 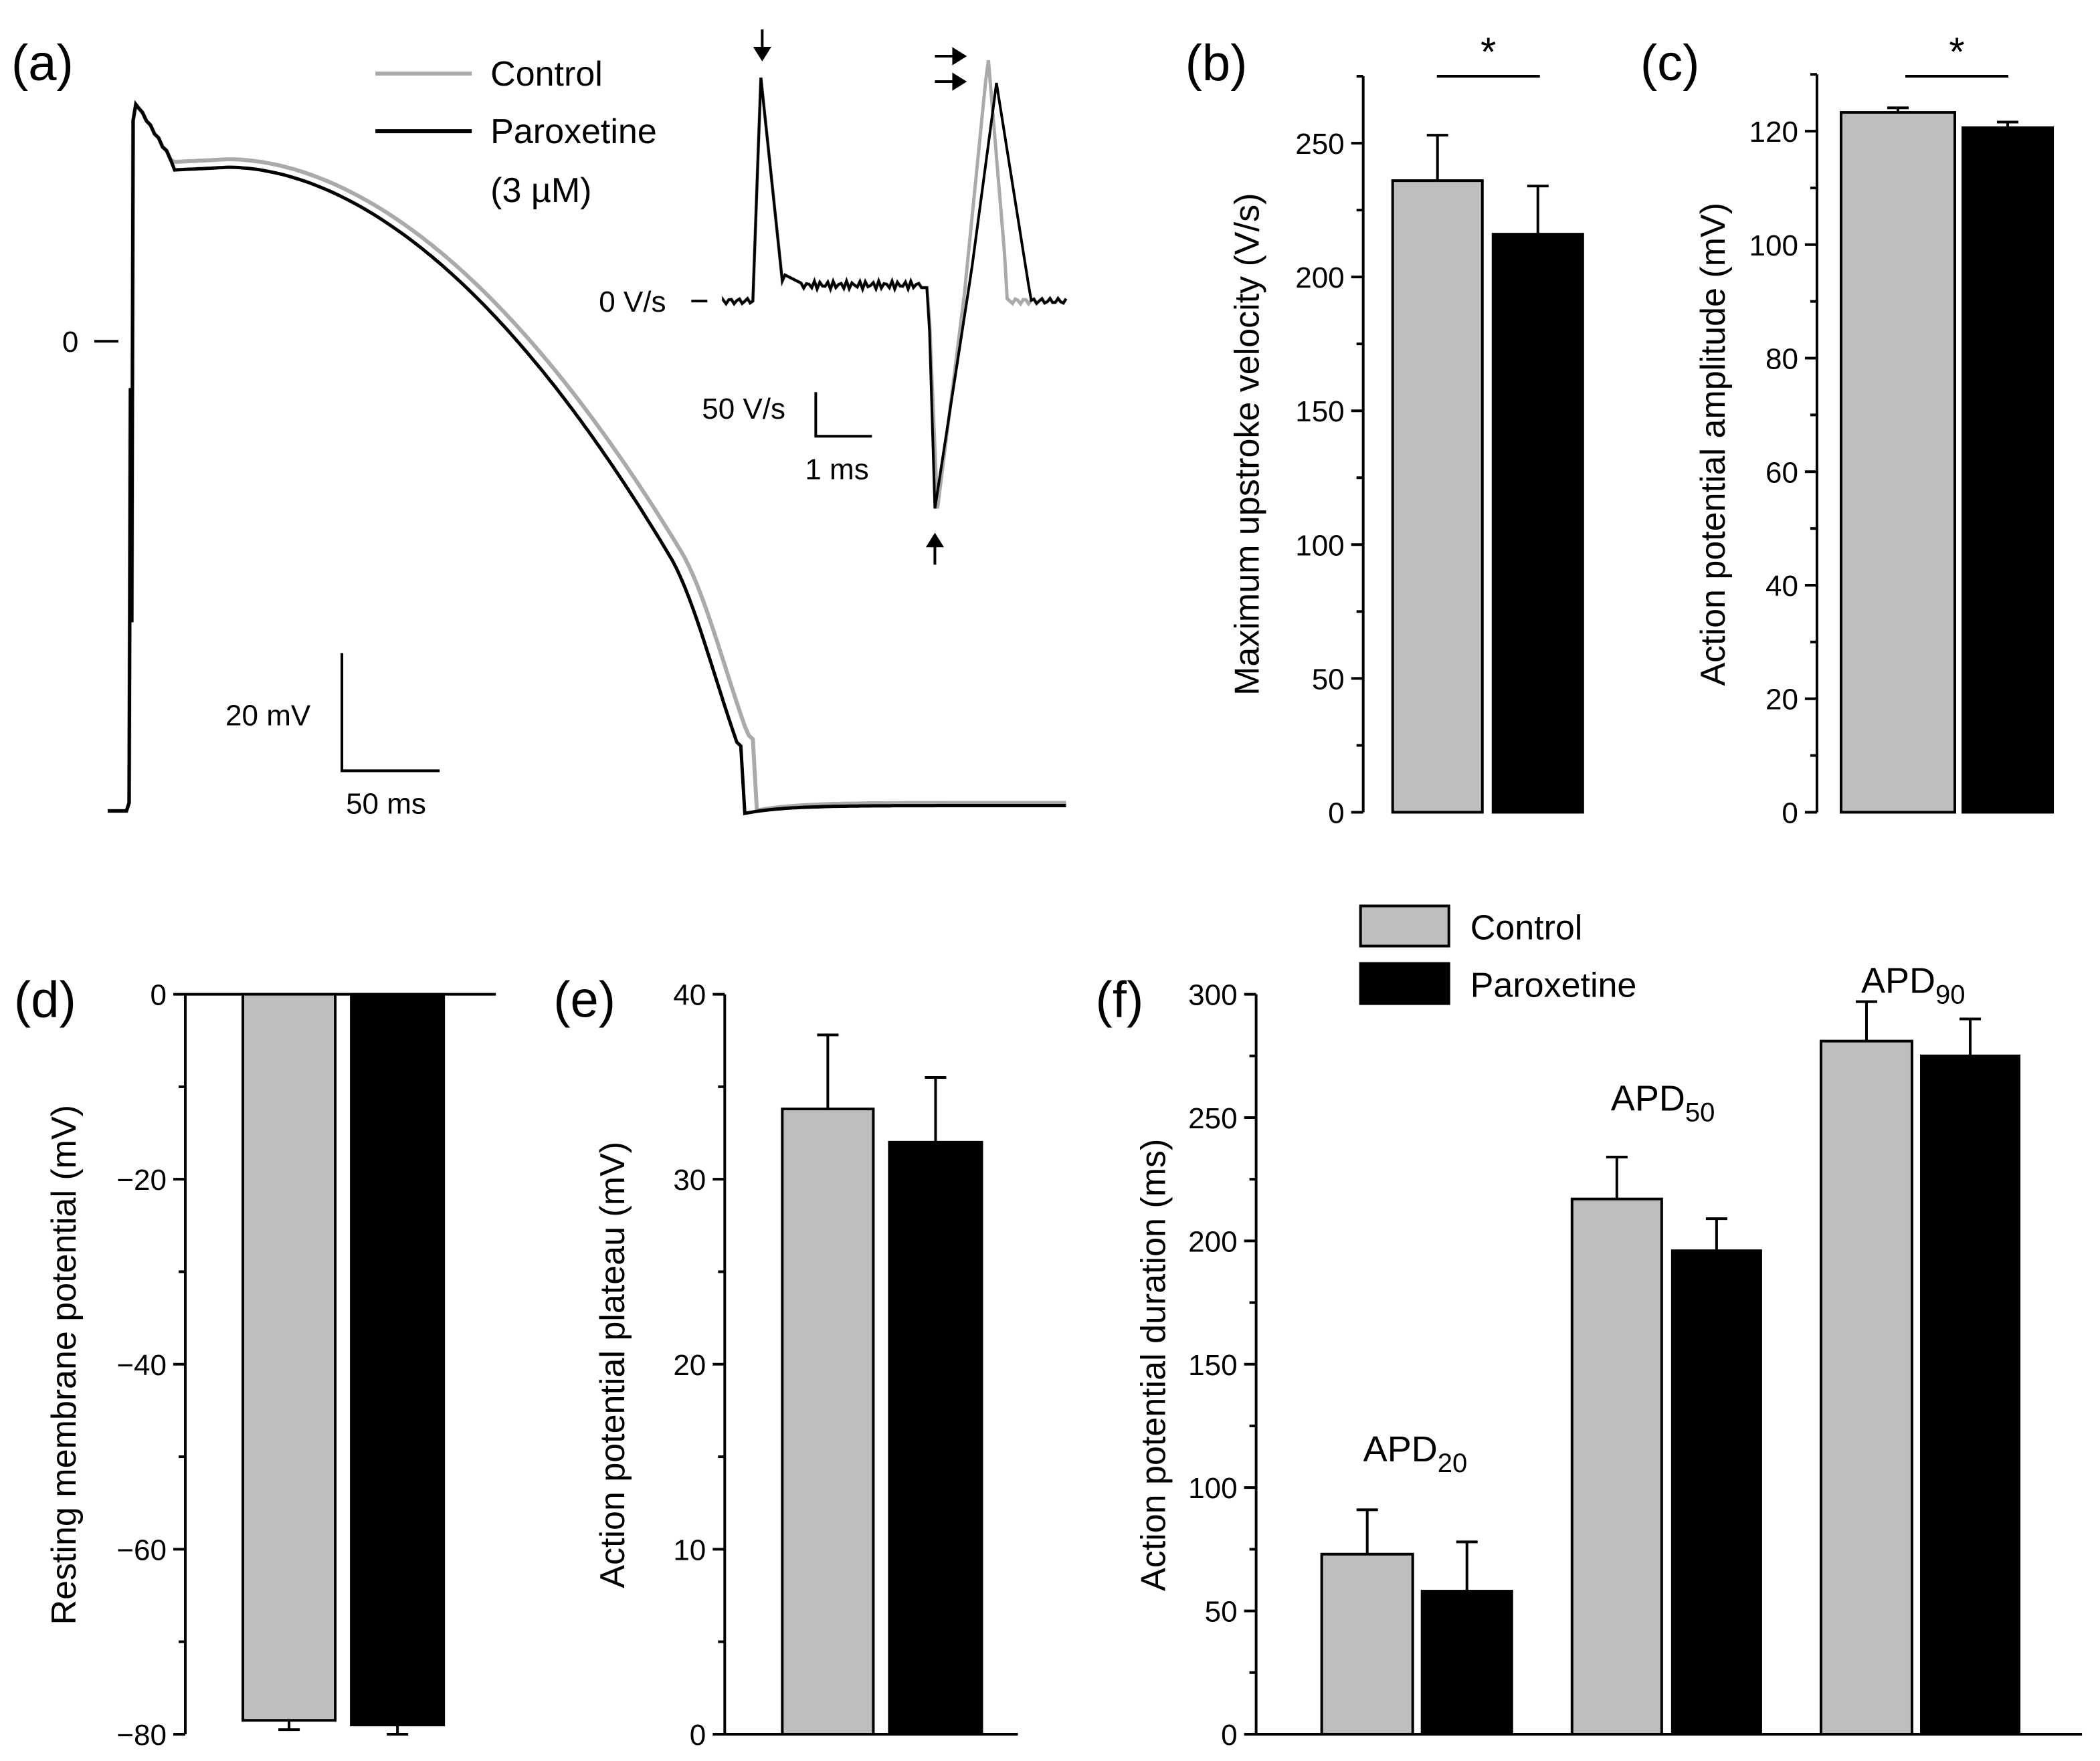 I want to click on legend-swatch-paroxetine, so click(x=1404, y=983).